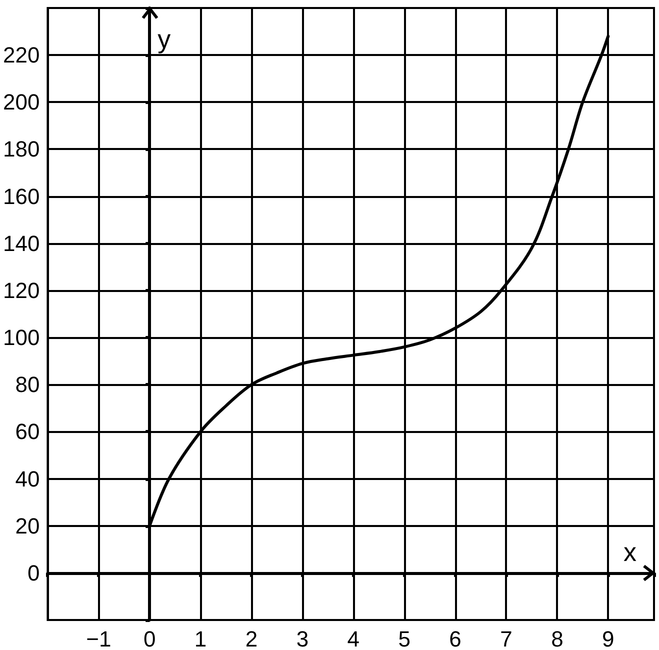 The width and height of the screenshot is (659, 650). Describe the element at coordinates (27, 525) in the screenshot. I see `y-tick-label: 20` at that location.